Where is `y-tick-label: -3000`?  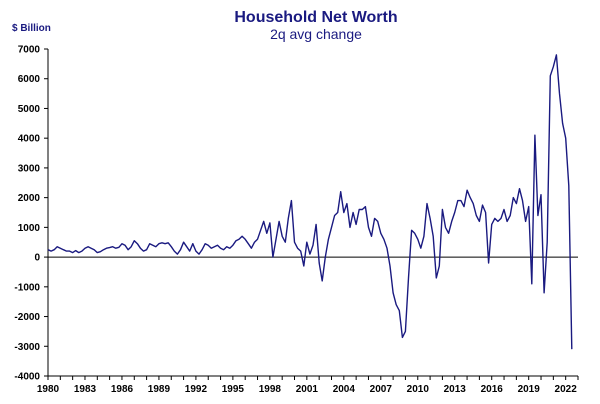
y-tick-label: -3000 is located at coordinates (27, 347).